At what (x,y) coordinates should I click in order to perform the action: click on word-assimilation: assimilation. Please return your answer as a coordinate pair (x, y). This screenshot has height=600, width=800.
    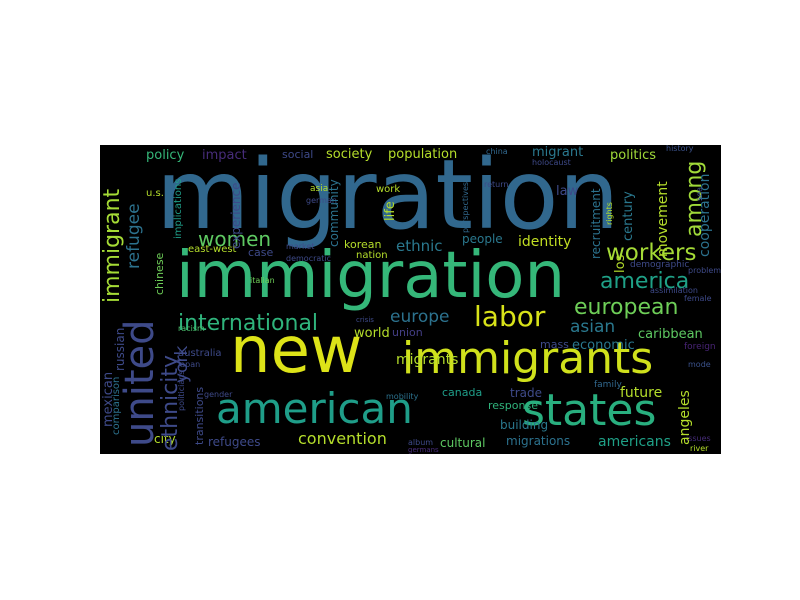
    Looking at the image, I should click on (674, 290).